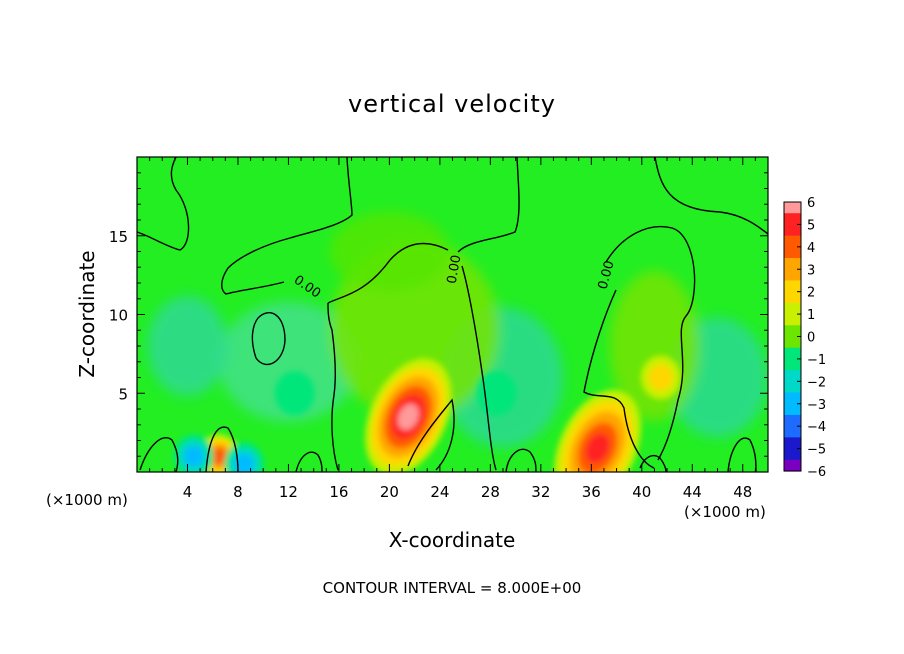 This screenshot has width=904, height=654. What do you see at coordinates (641, 492) in the screenshot?
I see `x-tick-label: 40` at bounding box center [641, 492].